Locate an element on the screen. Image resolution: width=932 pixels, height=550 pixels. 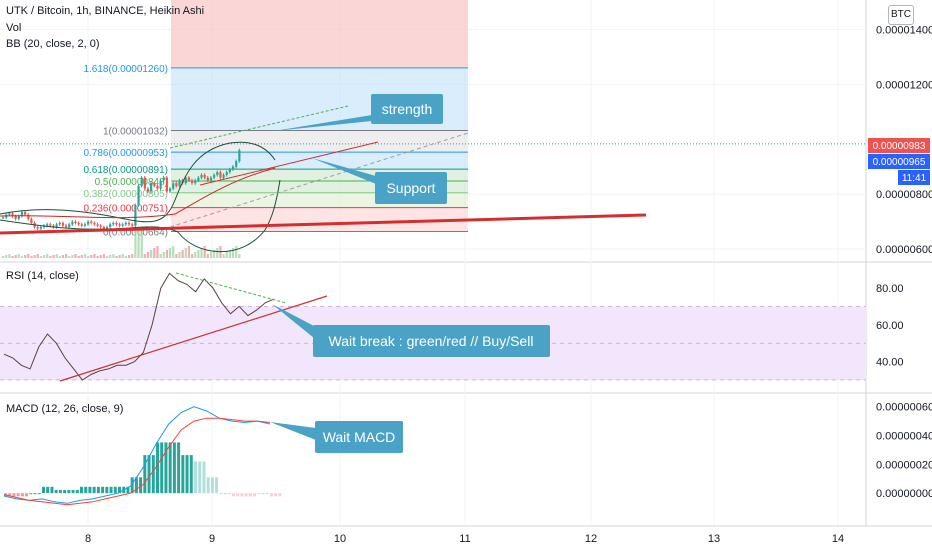
fib-level-label: 0.382(0.00000805) is located at coordinates (125, 194).